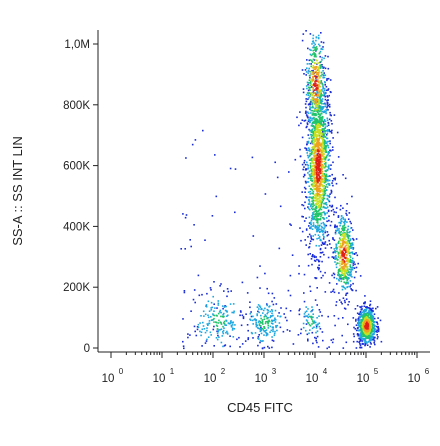 Image resolution: width=440 pixels, height=446 pixels. Describe the element at coordinates (427, 371) in the screenshot. I see `x-tick-label-exponent: 6` at that location.